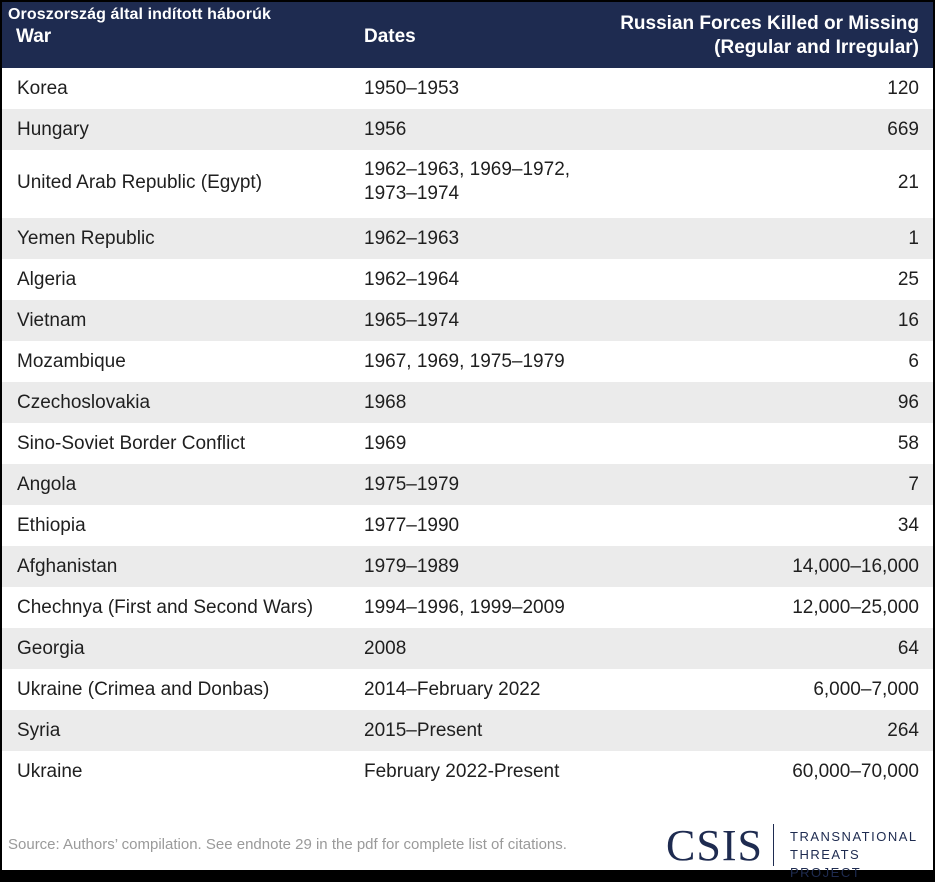 Image resolution: width=935 pixels, height=882 pixels. What do you see at coordinates (84, 402) in the screenshot?
I see `cell-war: Czechoslovakia` at bounding box center [84, 402].